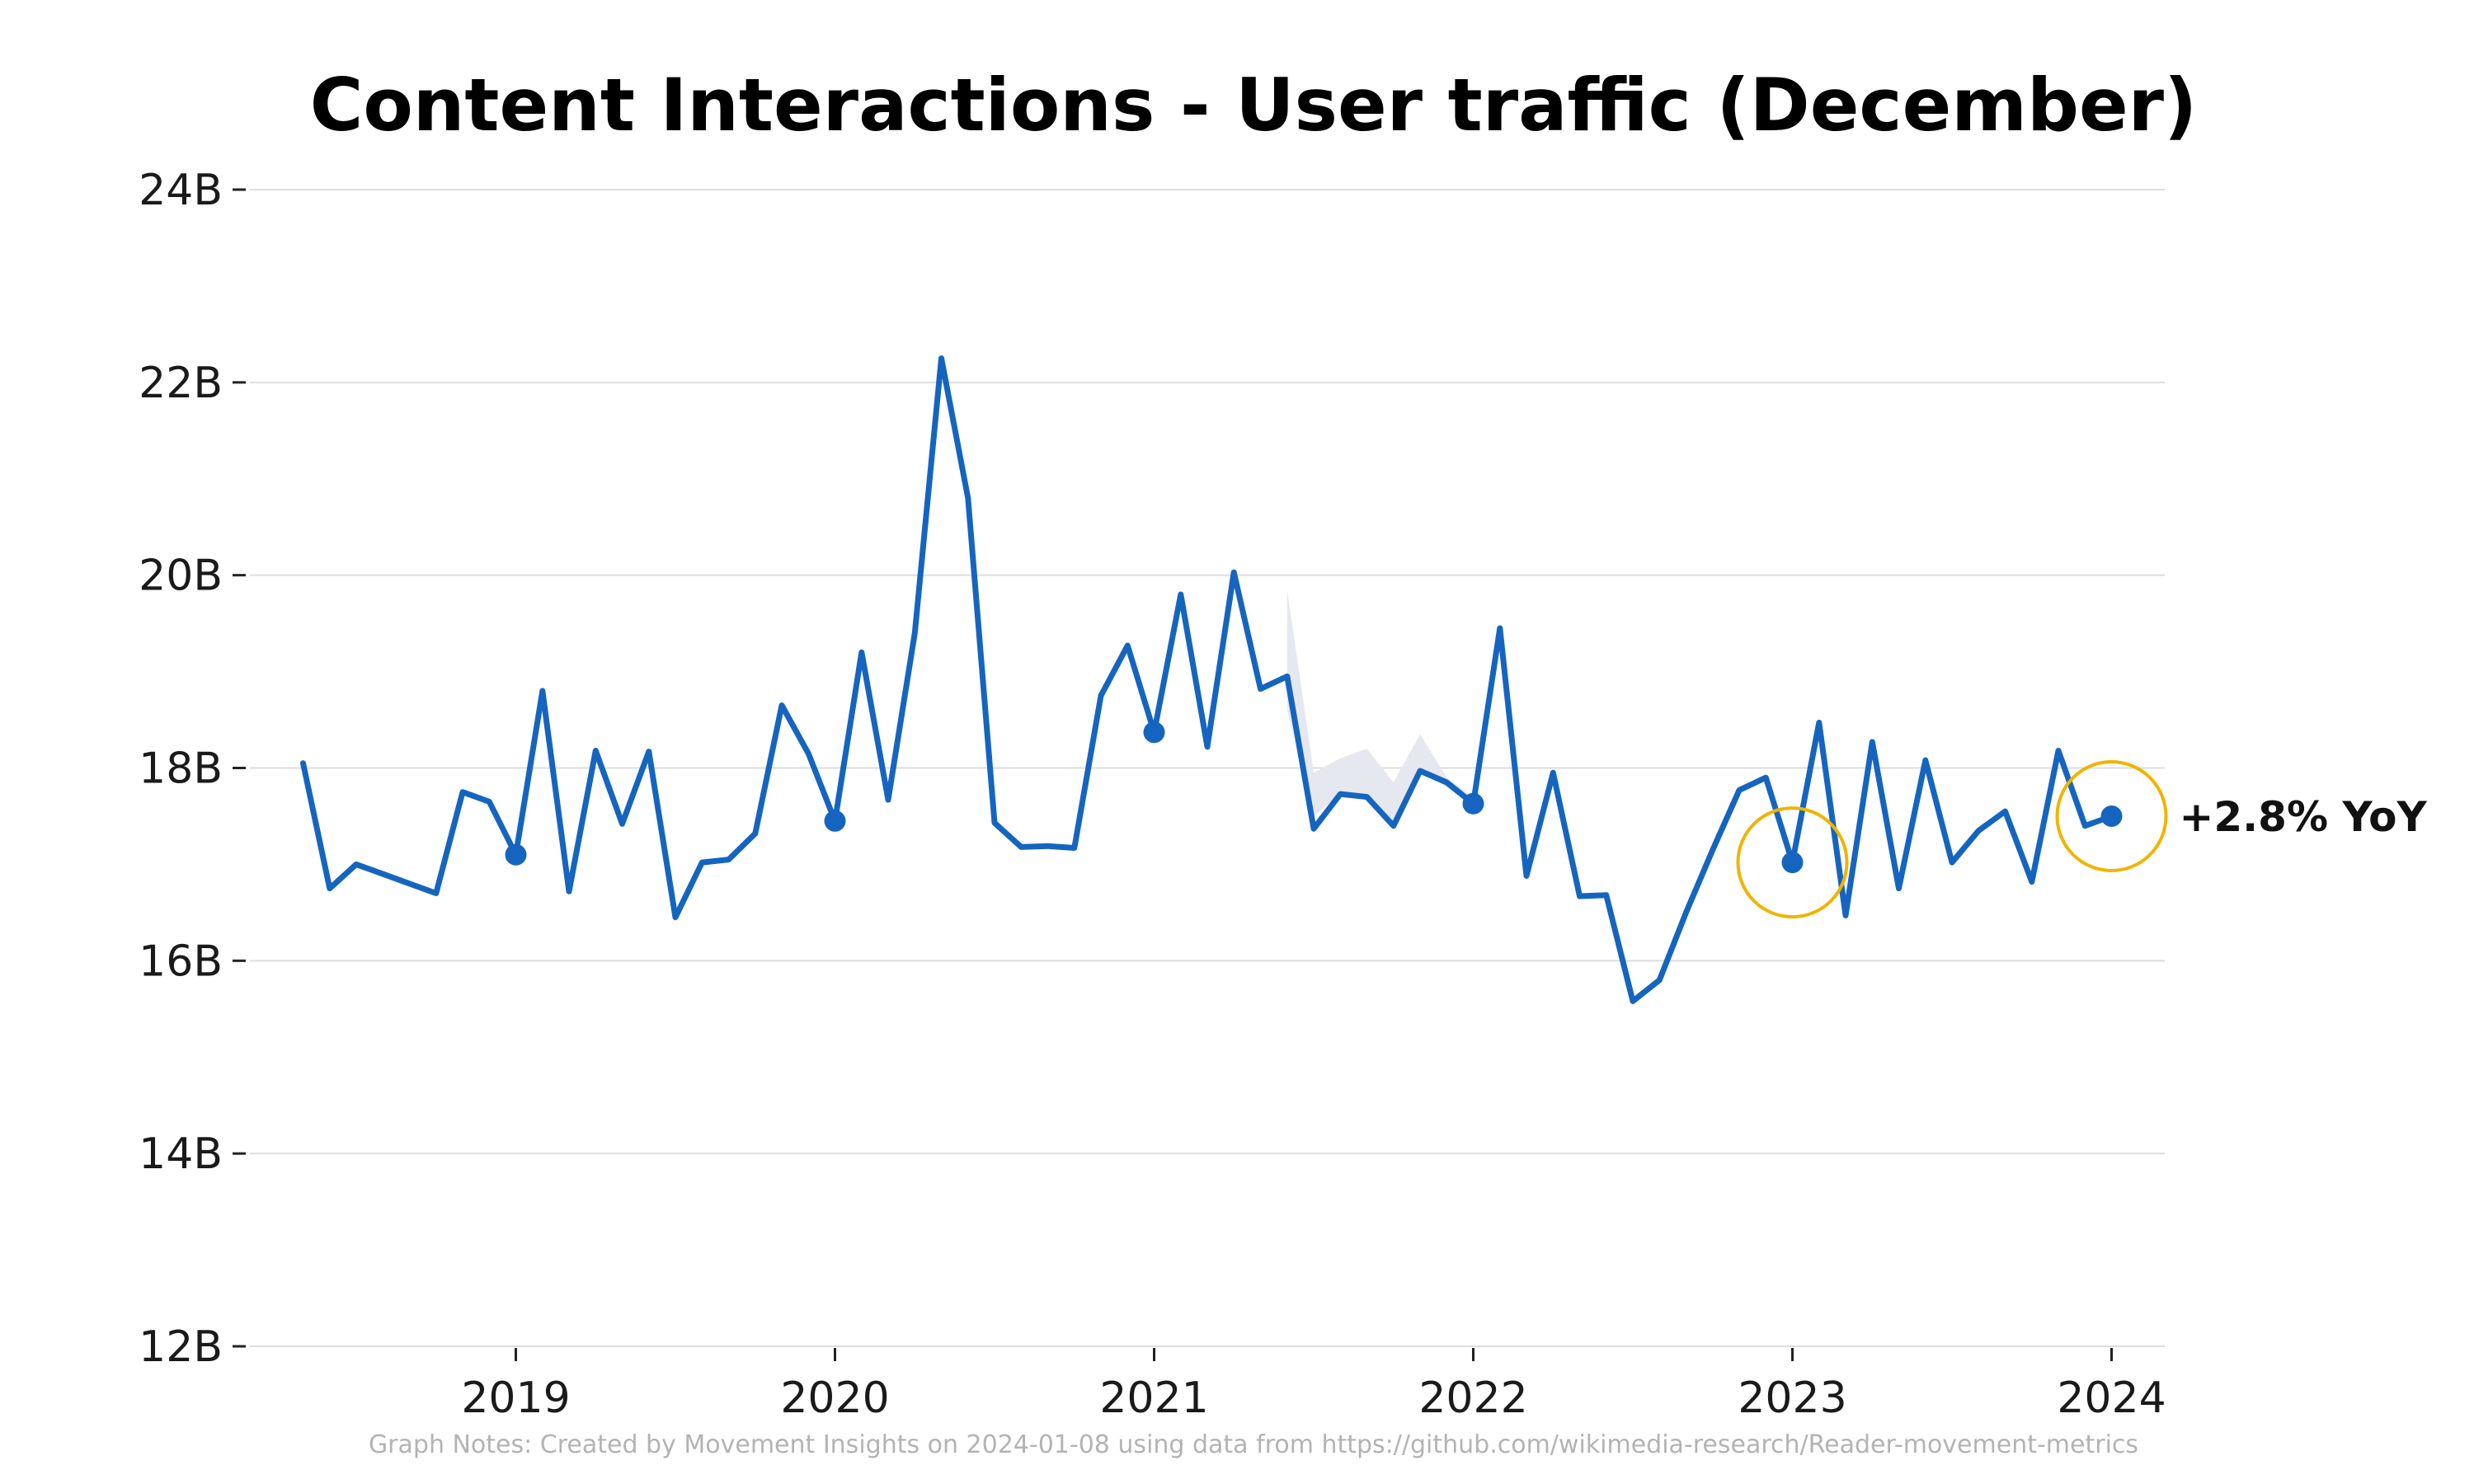 The height and width of the screenshot is (1484, 2474). What do you see at coordinates (181, 769) in the screenshot?
I see `y-tick-label: 18B` at bounding box center [181, 769].